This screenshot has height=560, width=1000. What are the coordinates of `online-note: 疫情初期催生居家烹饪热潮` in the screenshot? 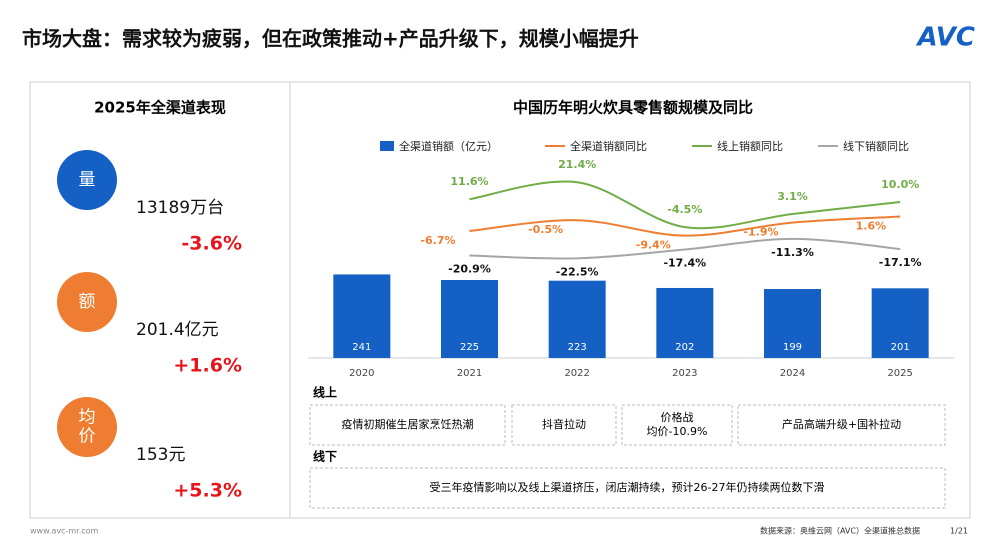 It's located at (408, 424).